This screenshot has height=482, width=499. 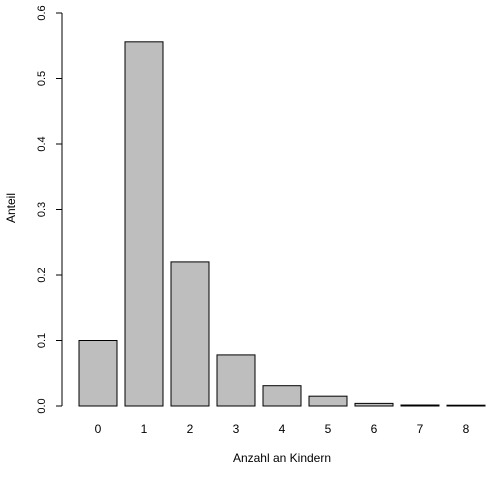 I want to click on y-tick-label: 0.3, so click(x=42, y=209).